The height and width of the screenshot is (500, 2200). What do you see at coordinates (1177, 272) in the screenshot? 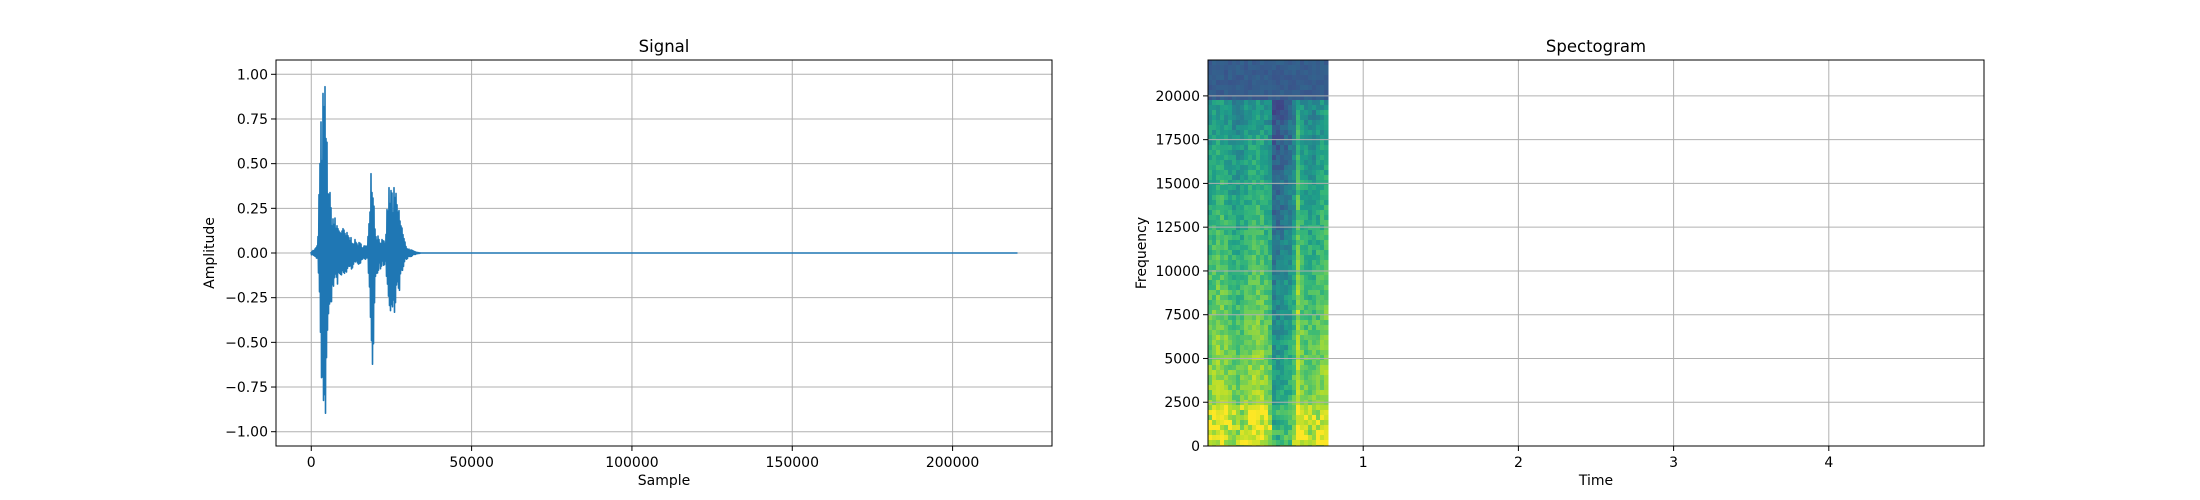
I see `spectrogram-y-tick-label: 10000` at bounding box center [1177, 272].